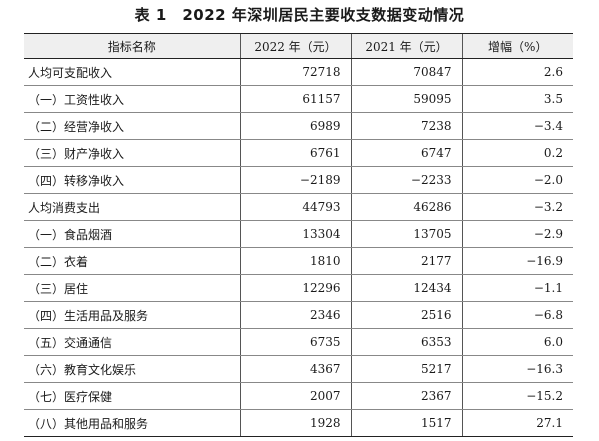  Describe the element at coordinates (406, 396) in the screenshot. I see `value-2021: 2367` at that location.